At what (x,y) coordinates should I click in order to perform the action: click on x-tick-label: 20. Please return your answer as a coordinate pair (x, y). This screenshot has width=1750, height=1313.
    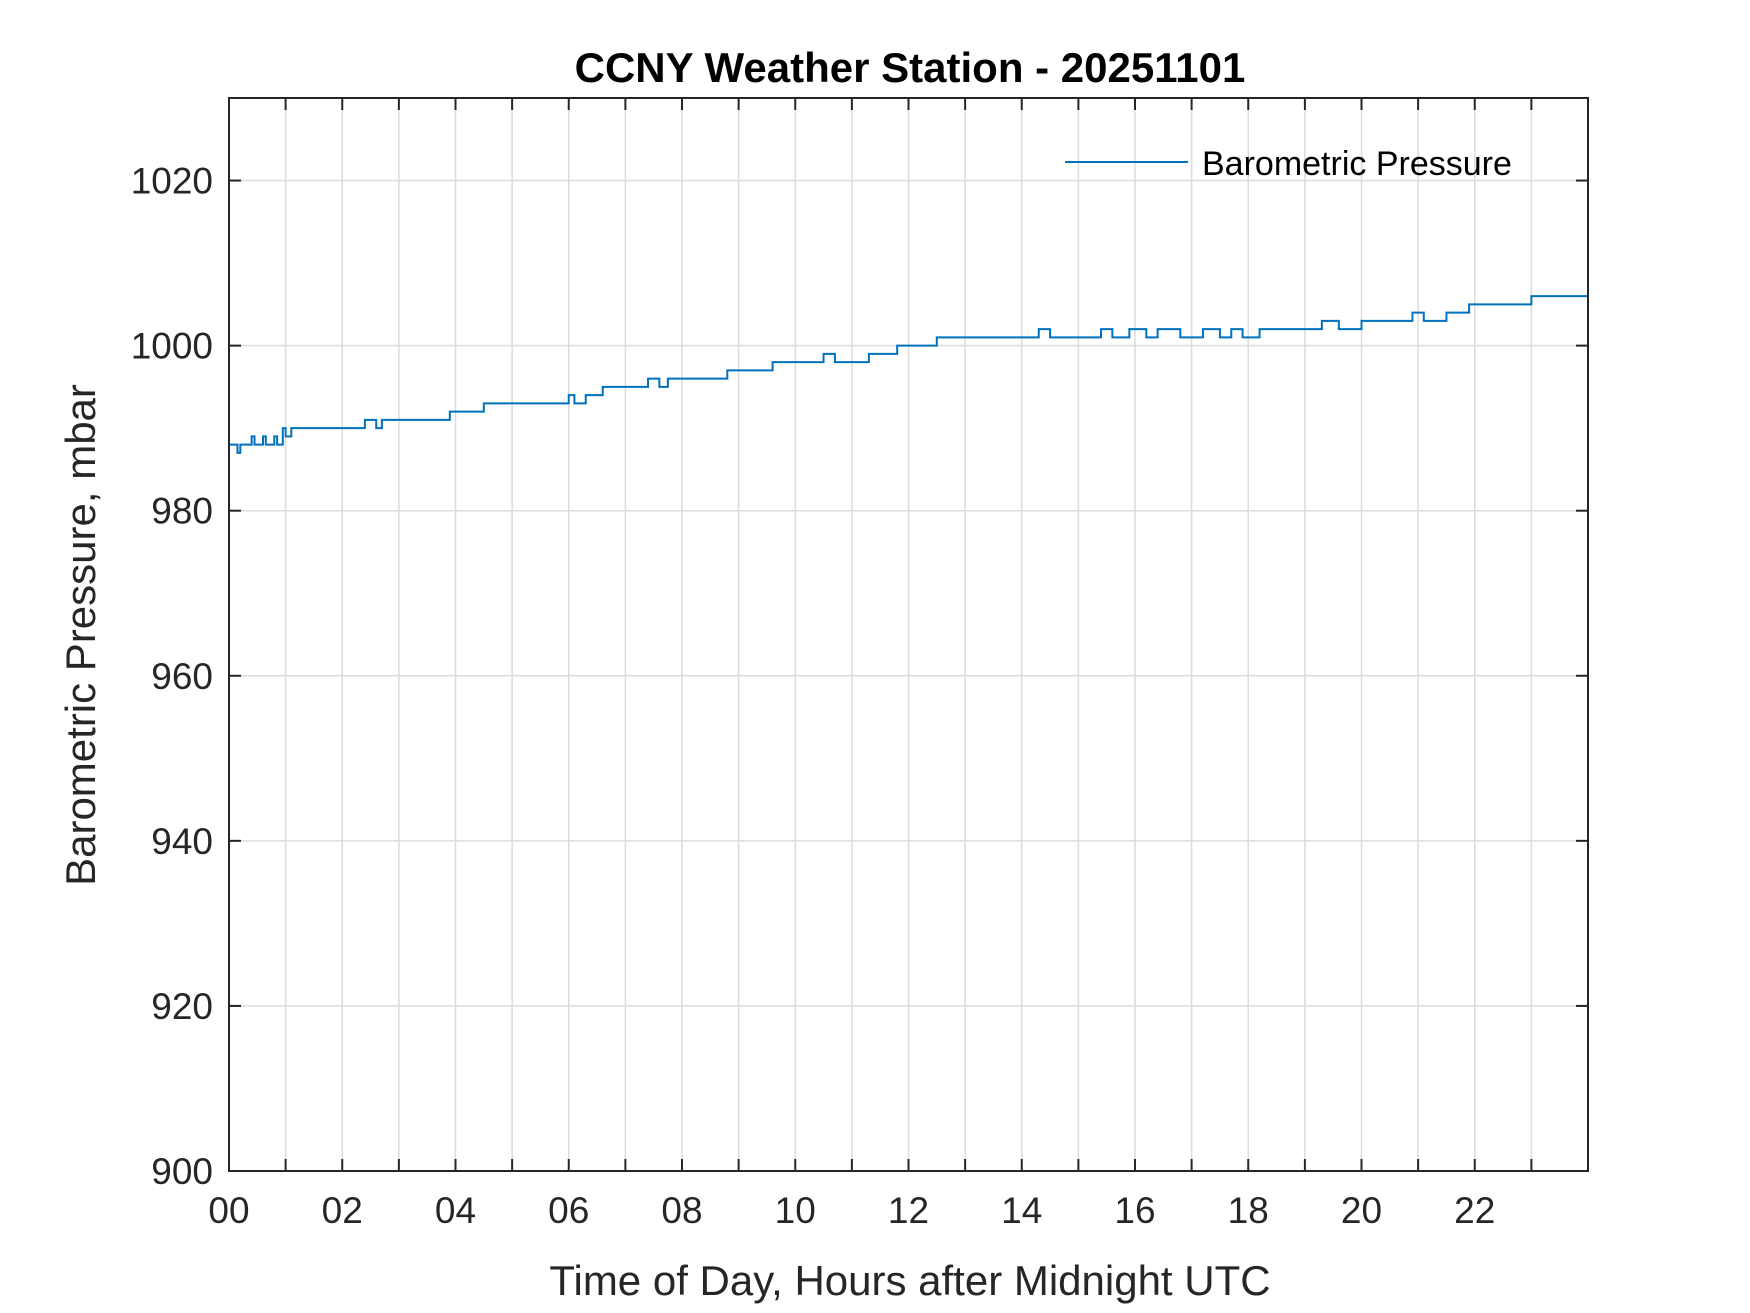
    Looking at the image, I should click on (1361, 1210).